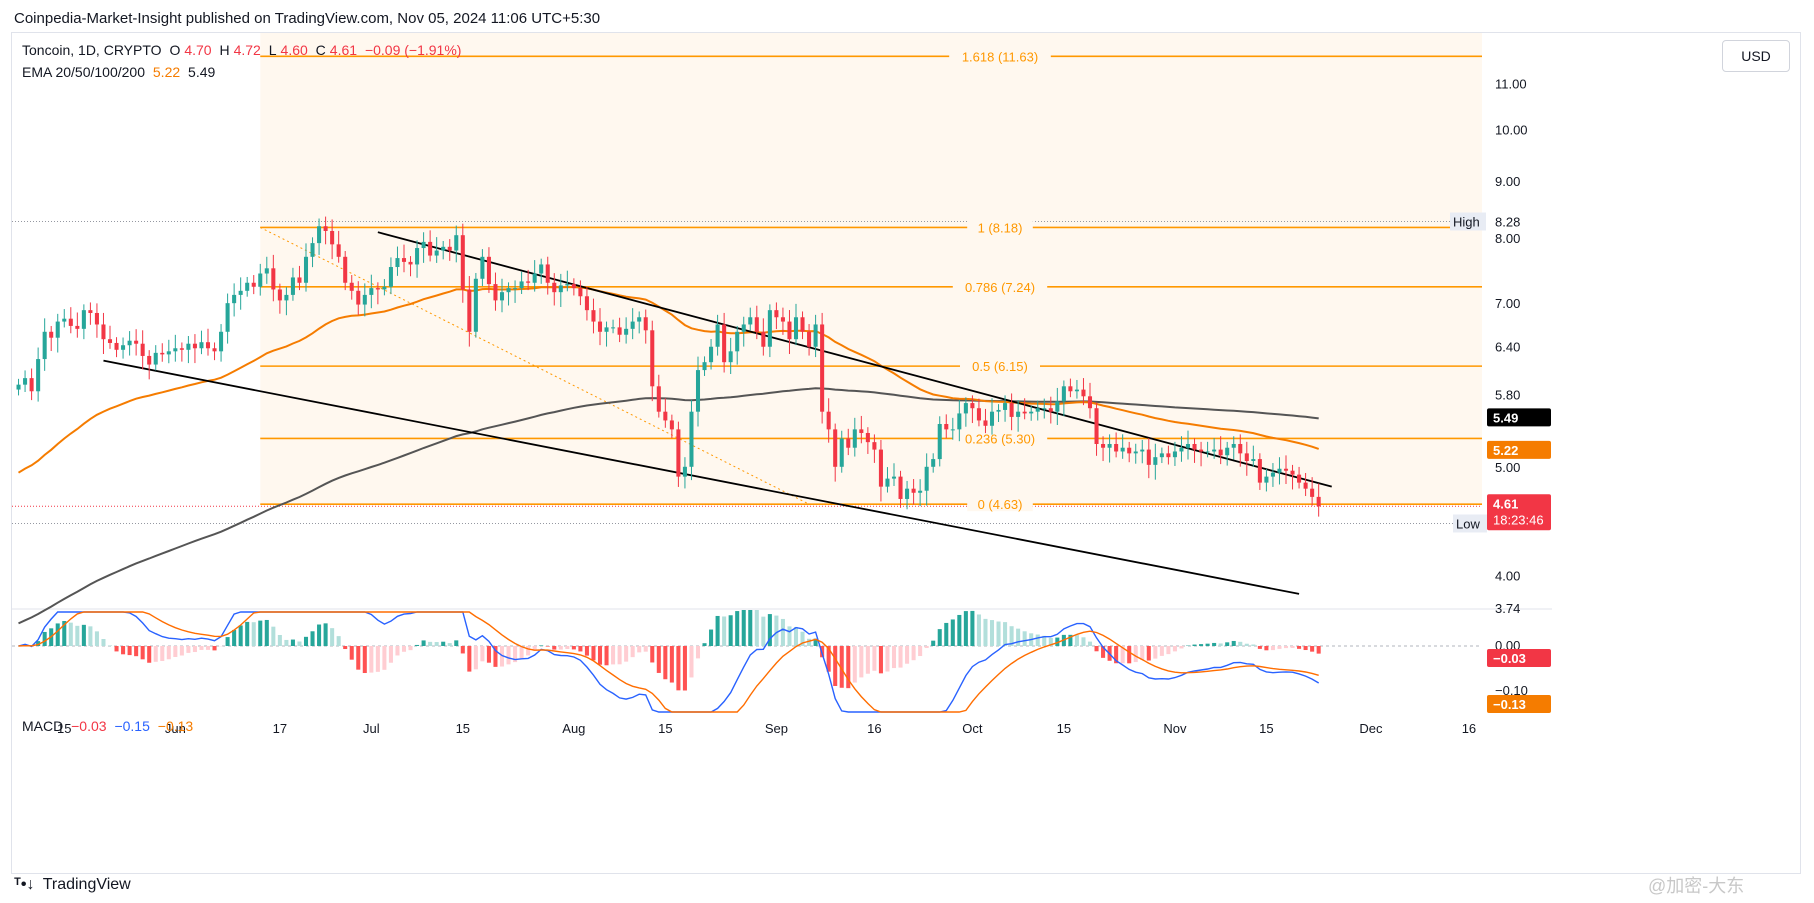  Describe the element at coordinates (1507, 395) in the screenshot. I see `price-axis-tick: 5.80` at that location.